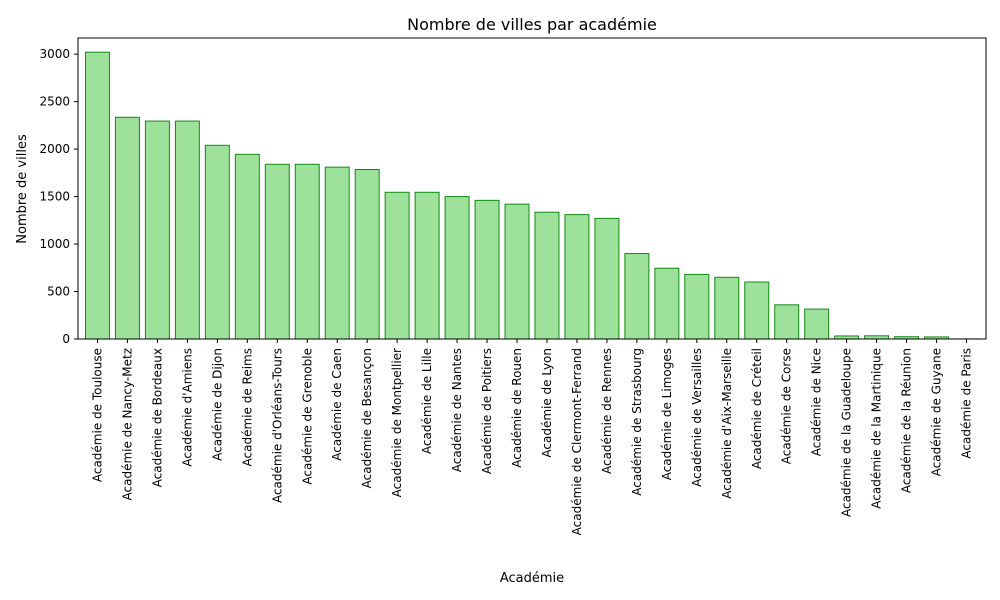 The image size is (1000, 600). I want to click on x-tick-label: Académie de Strasbourg, so click(637, 422).